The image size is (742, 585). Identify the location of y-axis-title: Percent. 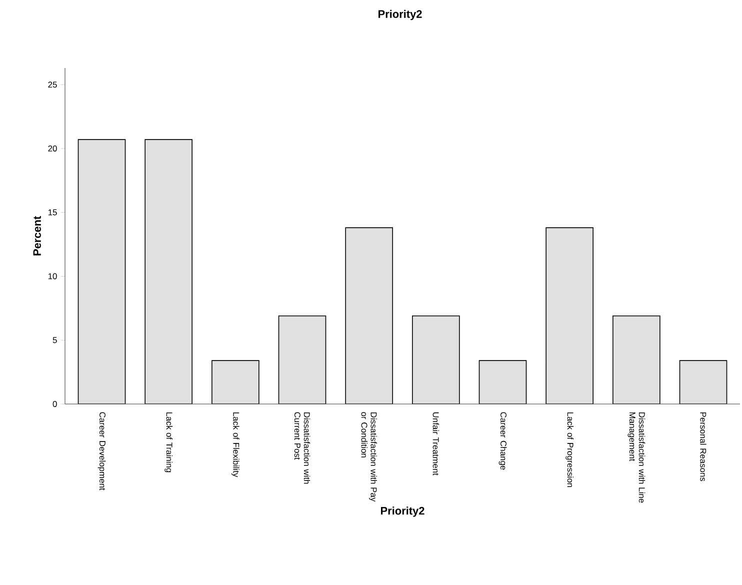
(37, 236).